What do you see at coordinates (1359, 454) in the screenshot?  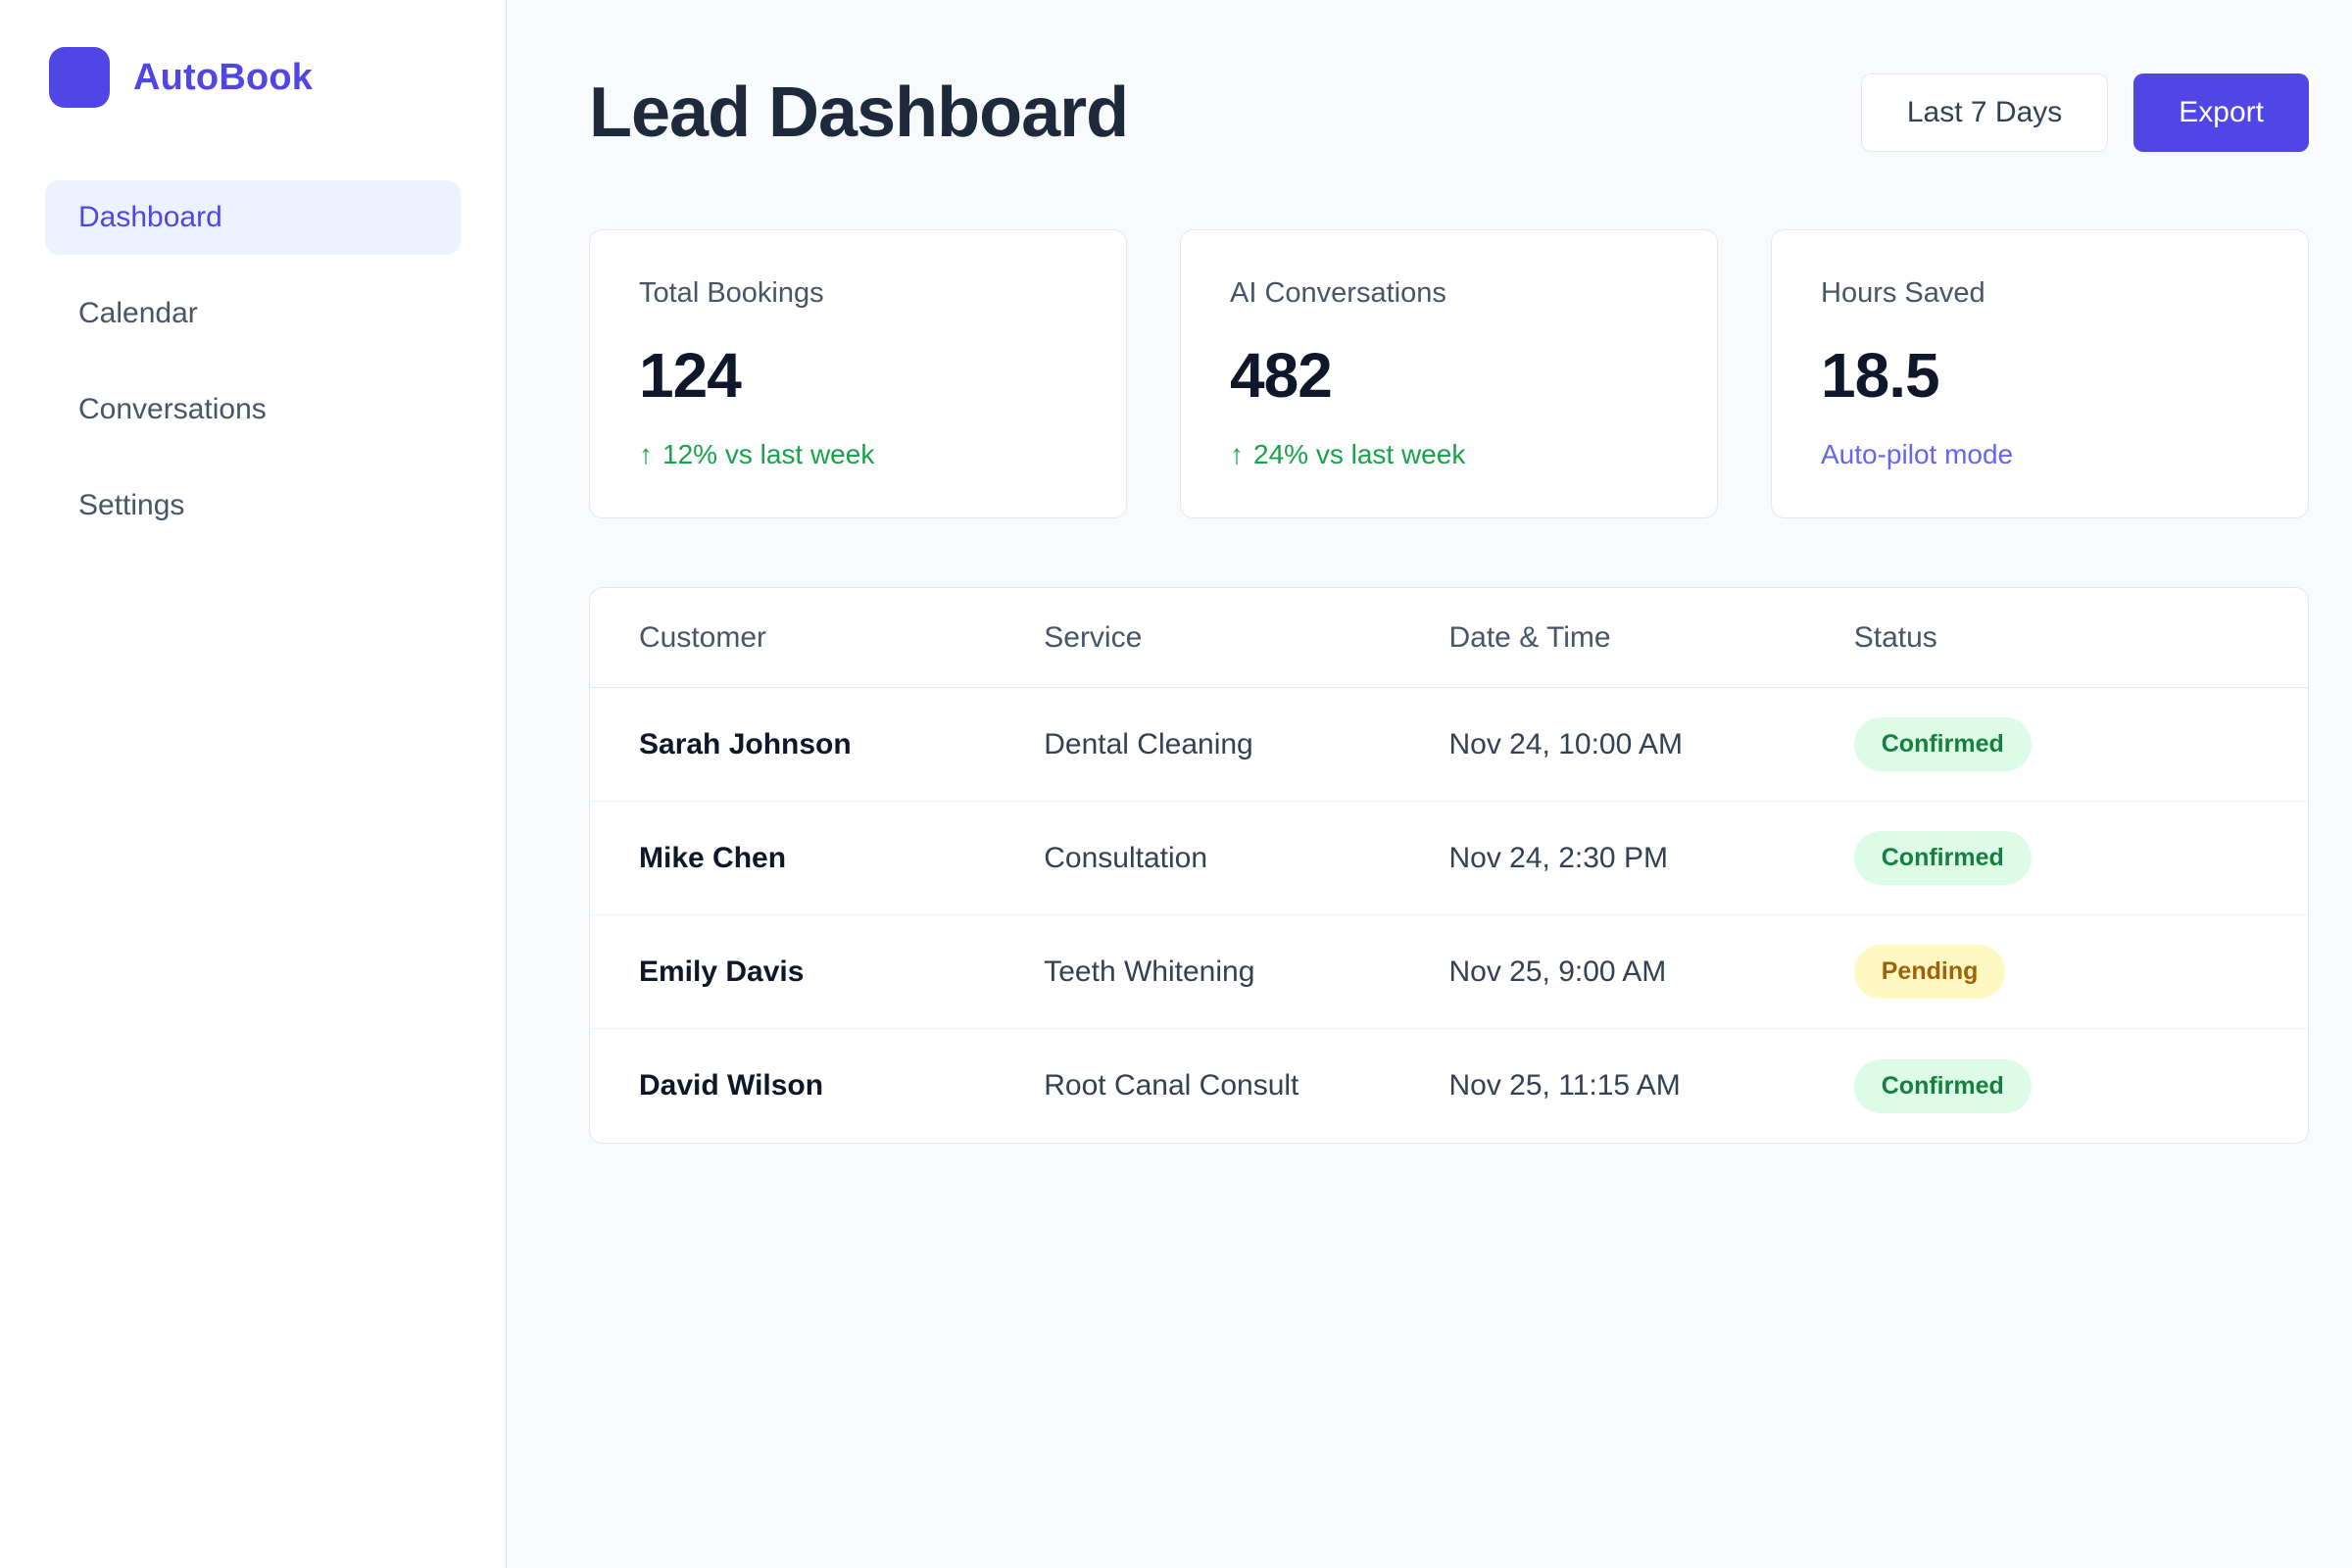 I see `stat-delta-text: 24% vs last week` at bounding box center [1359, 454].